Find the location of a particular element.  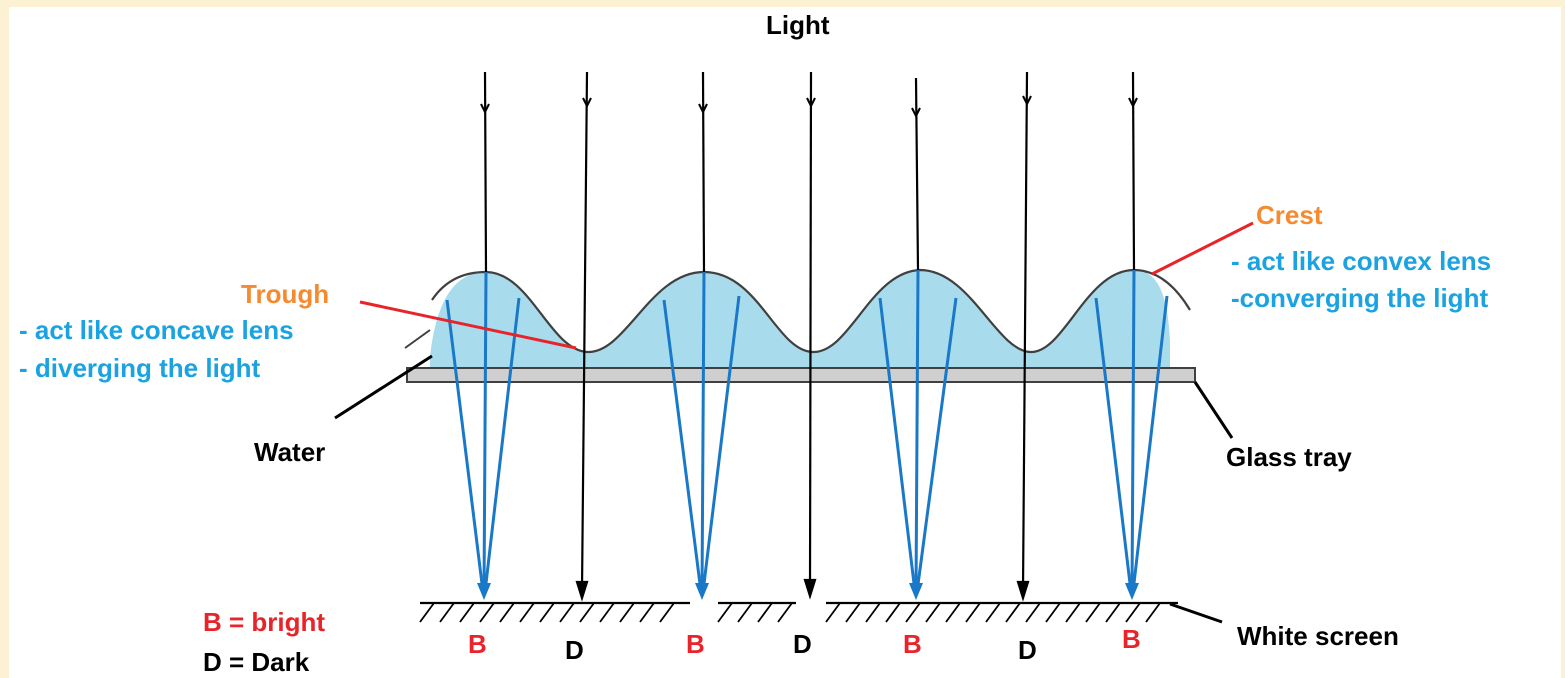

converging-arrowheads is located at coordinates (808, 591).